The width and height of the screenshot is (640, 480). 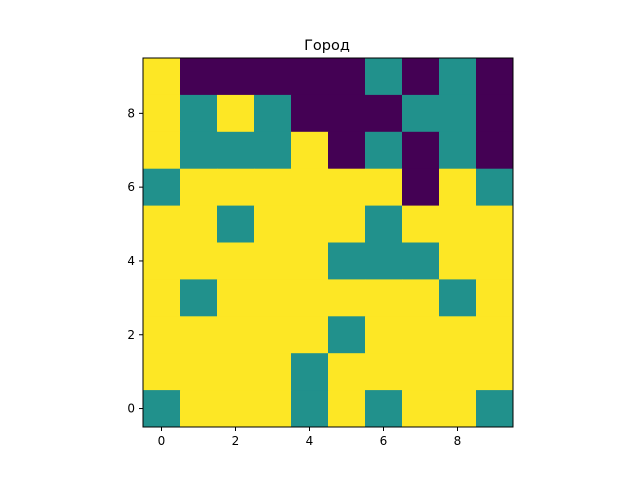 I want to click on y-axis: 0 2 4 6 8, so click(x=135, y=261).